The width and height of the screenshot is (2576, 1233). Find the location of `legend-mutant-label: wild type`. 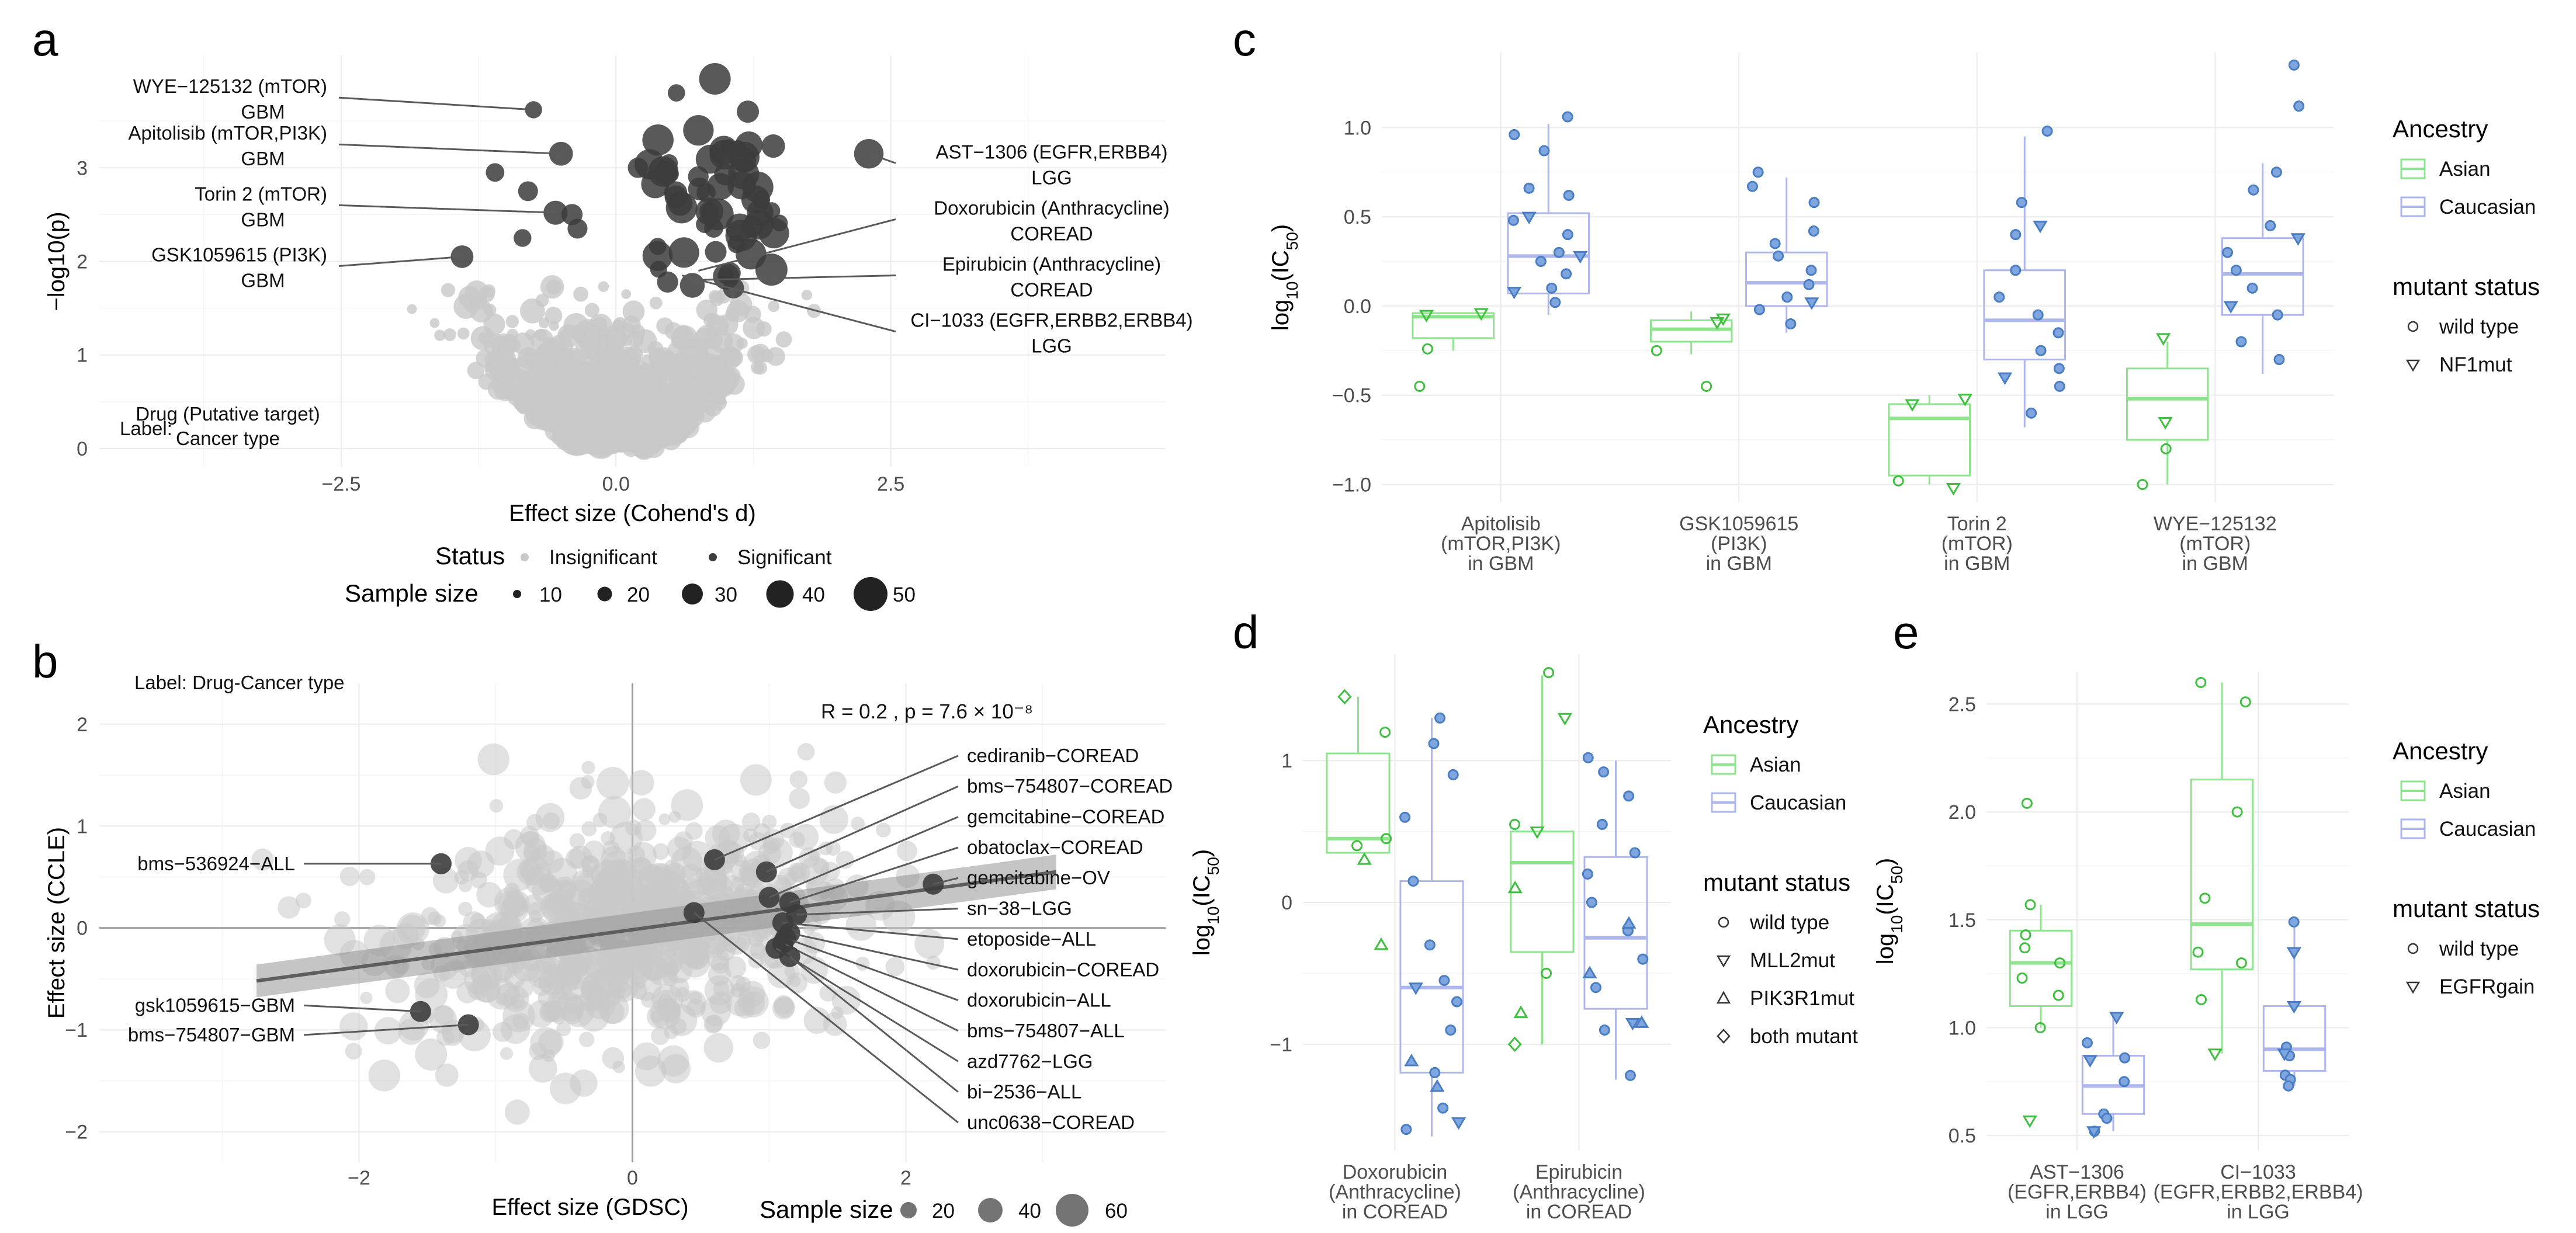

legend-mutant-label: wild type is located at coordinates (2479, 326).